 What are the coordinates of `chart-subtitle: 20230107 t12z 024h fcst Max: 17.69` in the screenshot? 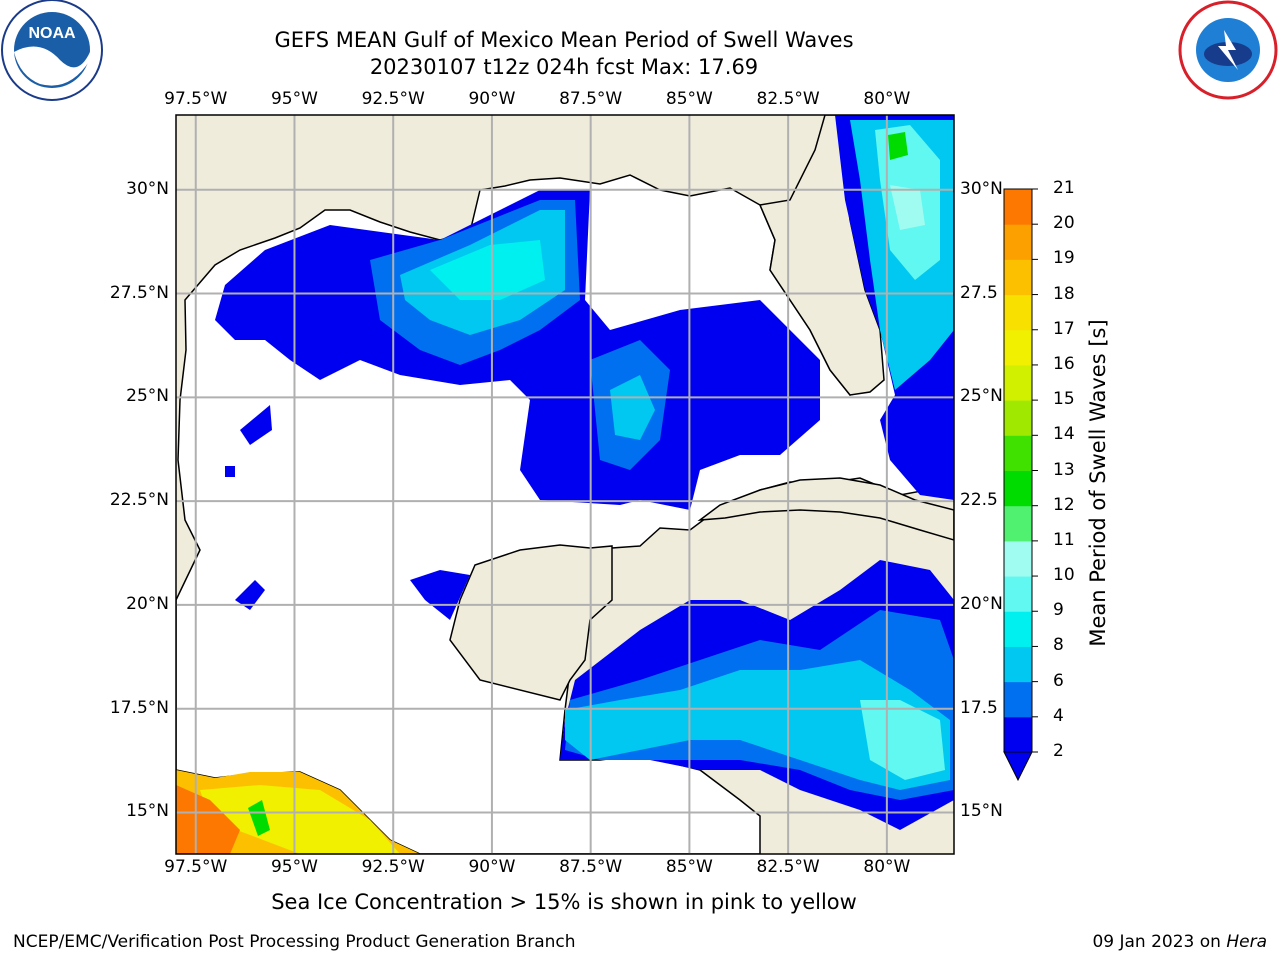 It's located at (564, 67).